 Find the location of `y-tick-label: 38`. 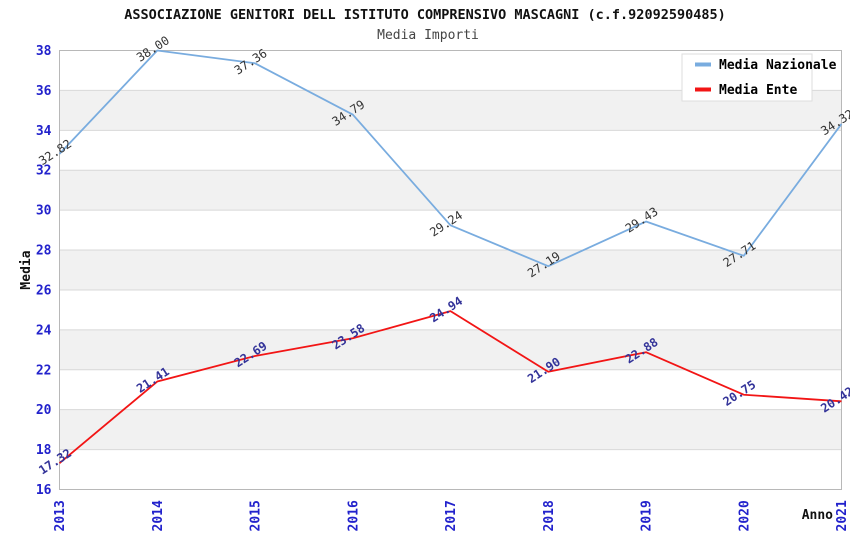

y-tick-label: 38 is located at coordinates (44, 51).